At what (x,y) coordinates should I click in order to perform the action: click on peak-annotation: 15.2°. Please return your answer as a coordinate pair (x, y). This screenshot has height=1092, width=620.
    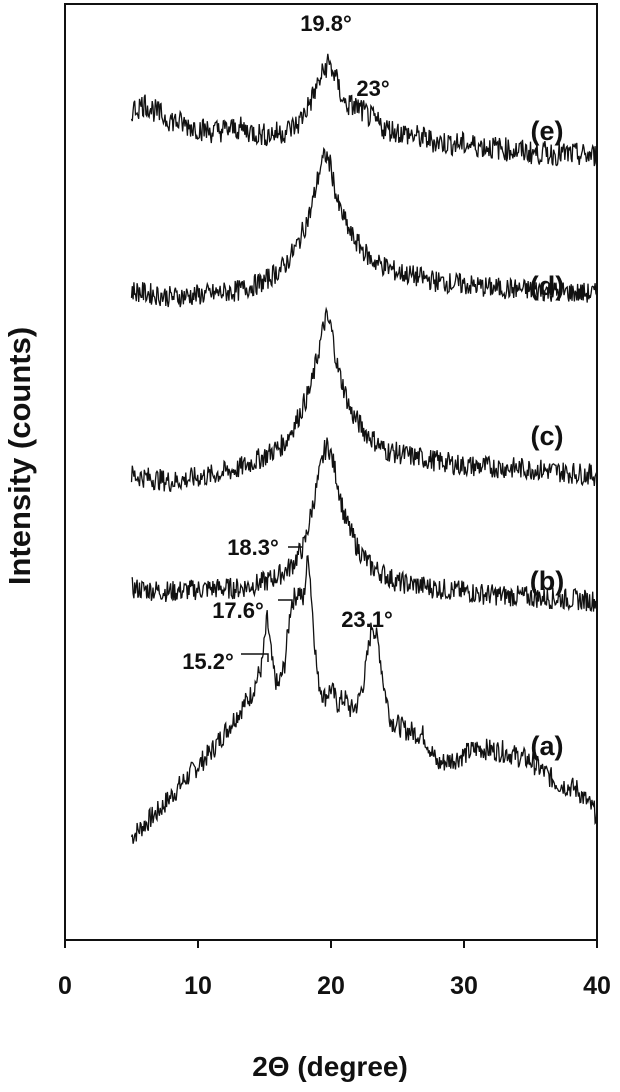
    Looking at the image, I should click on (208, 661).